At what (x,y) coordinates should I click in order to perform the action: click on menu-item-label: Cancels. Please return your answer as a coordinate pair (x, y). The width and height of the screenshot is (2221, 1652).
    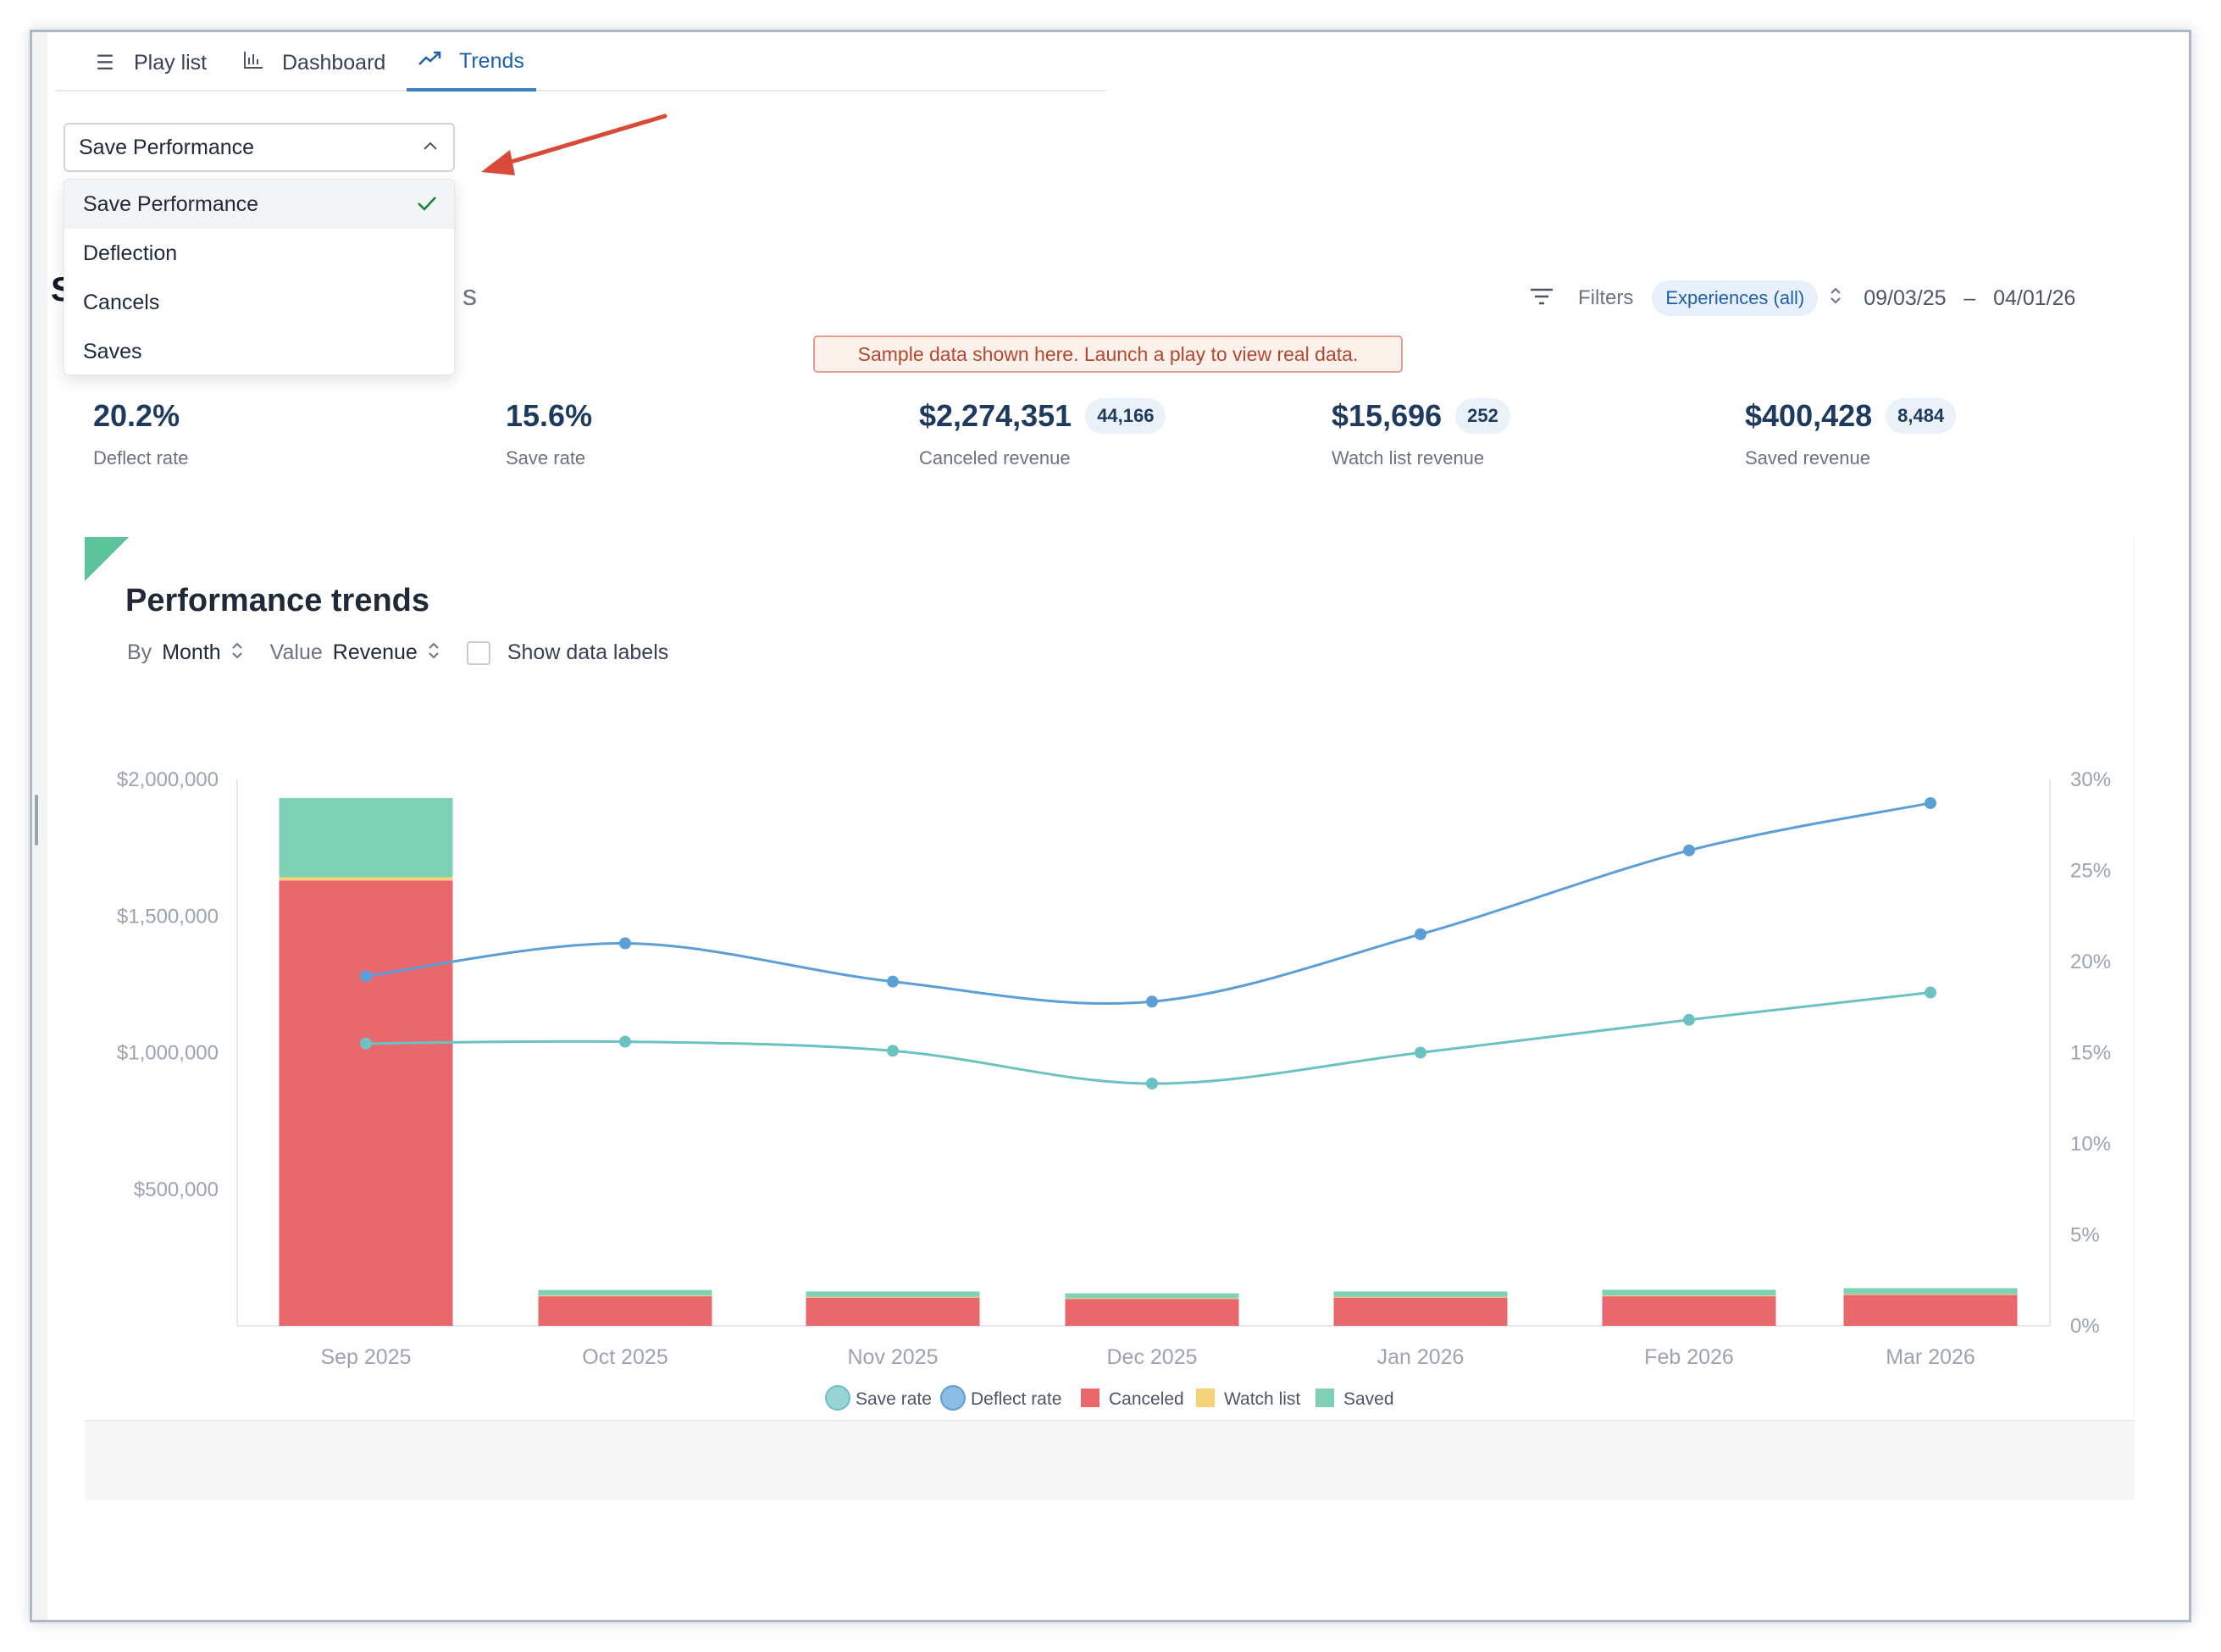
    Looking at the image, I should click on (122, 302).